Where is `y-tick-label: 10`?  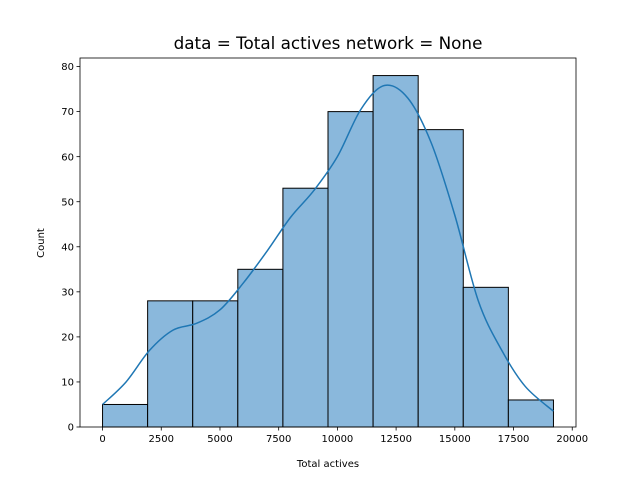
y-tick-label: 10 is located at coordinates (67, 383).